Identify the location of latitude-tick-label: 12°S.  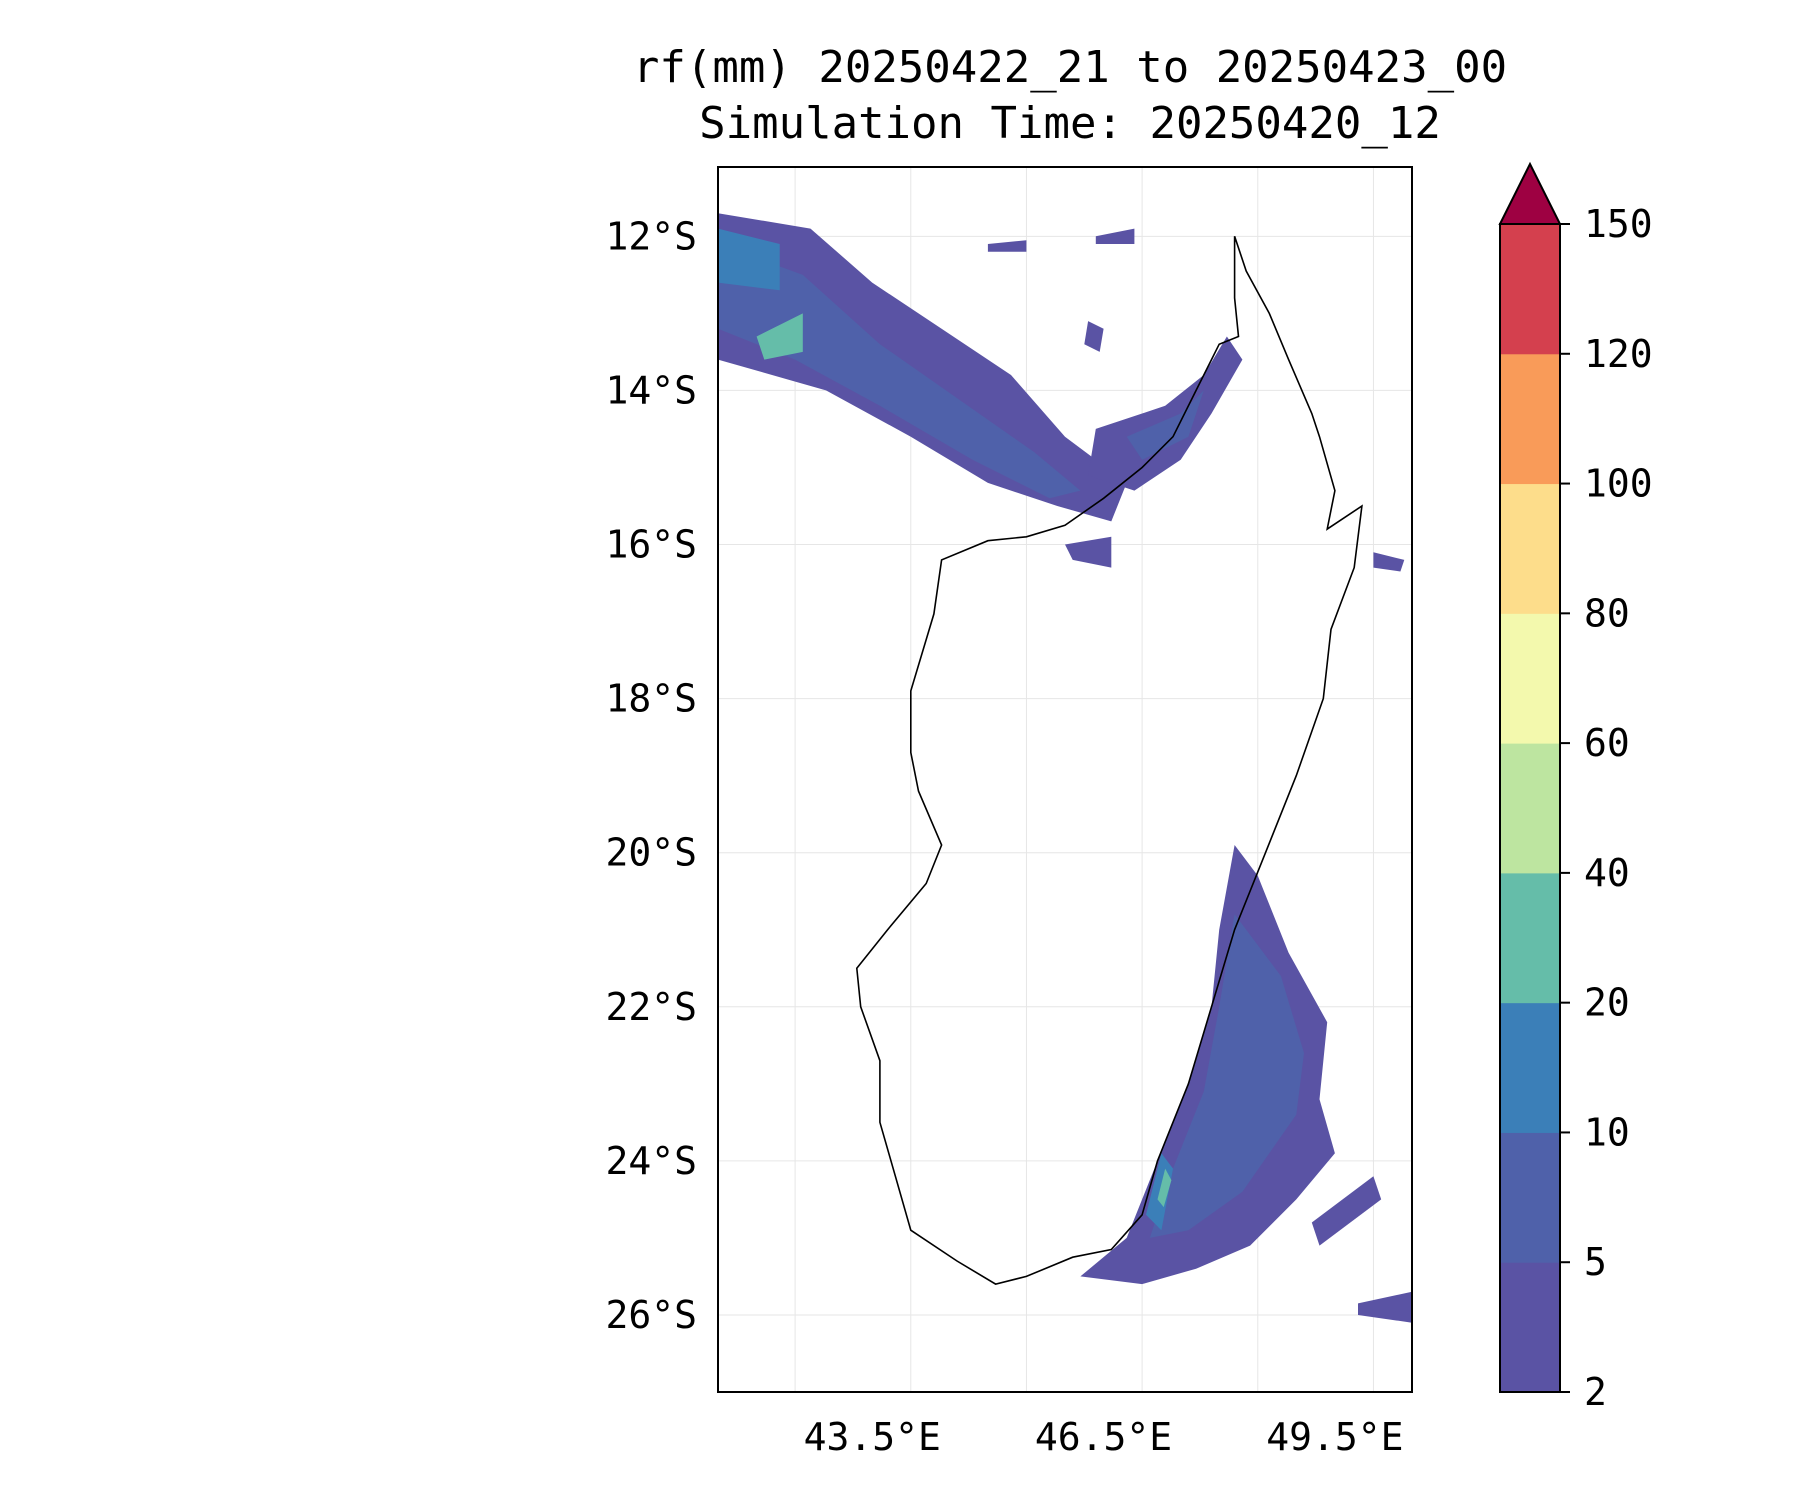
(651, 236).